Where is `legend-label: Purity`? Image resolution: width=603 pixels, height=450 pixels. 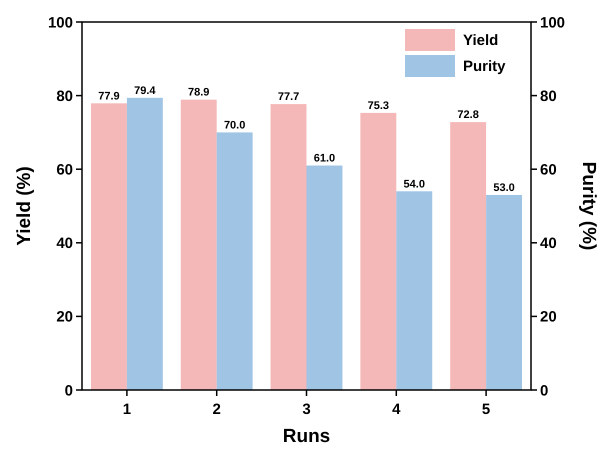
legend-label: Purity is located at coordinates (484, 66).